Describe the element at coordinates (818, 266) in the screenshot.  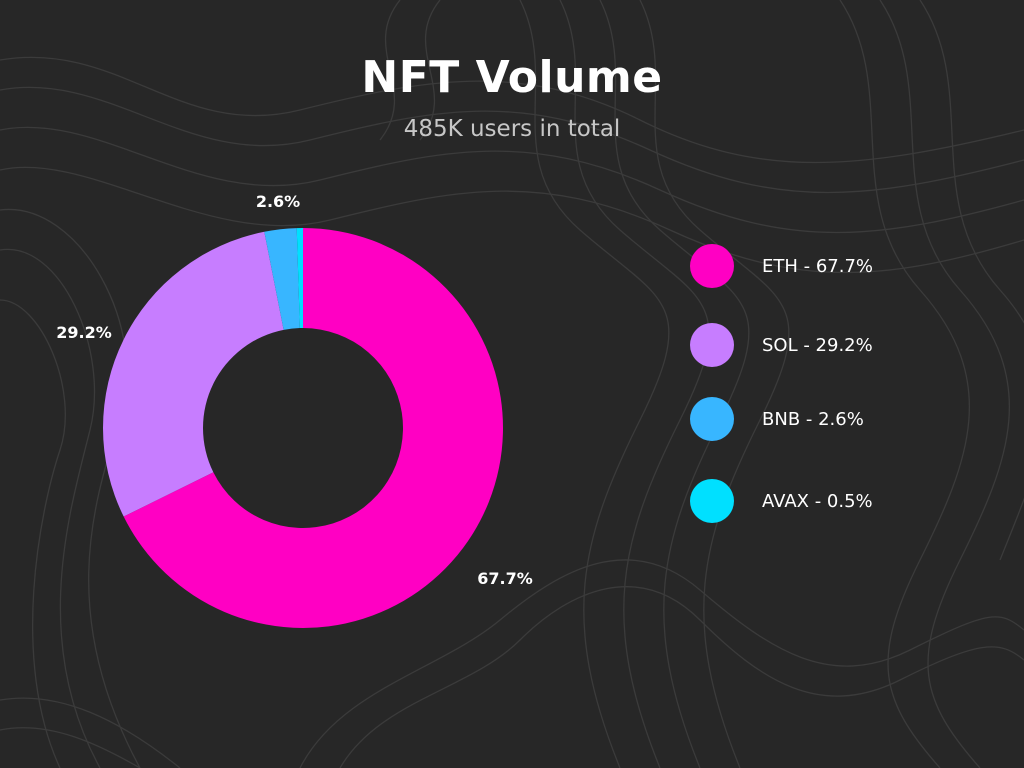
I see `legend-label-eth: ETH - 67.7%` at that location.